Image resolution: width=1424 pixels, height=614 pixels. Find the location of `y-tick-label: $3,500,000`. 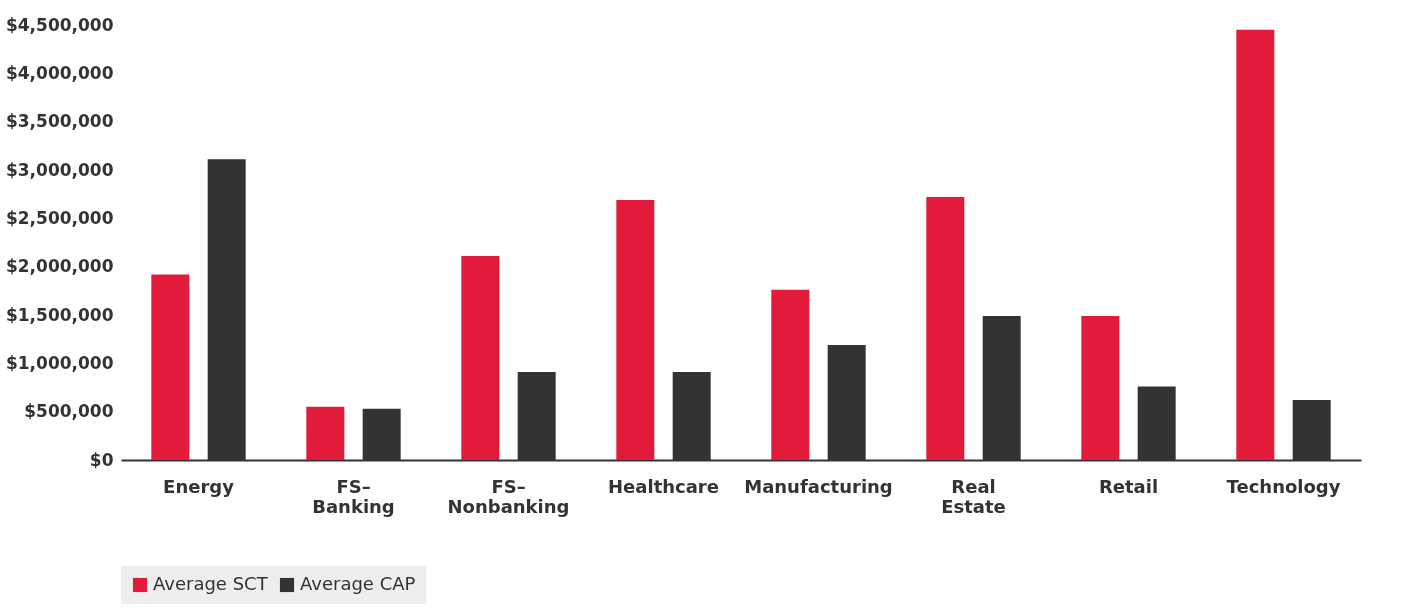

y-tick-label: $3,500,000 is located at coordinates (59, 121).